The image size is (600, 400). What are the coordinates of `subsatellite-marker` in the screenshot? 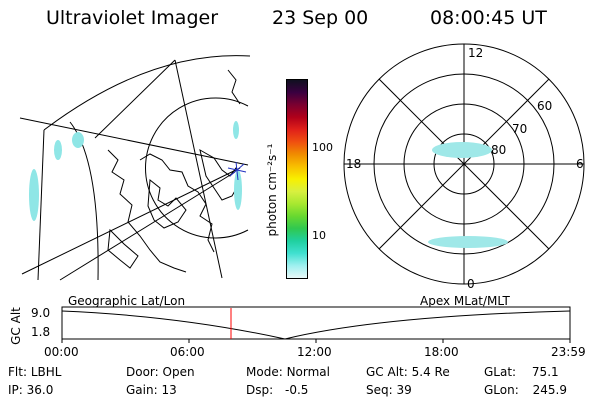 It's located at (237, 171).